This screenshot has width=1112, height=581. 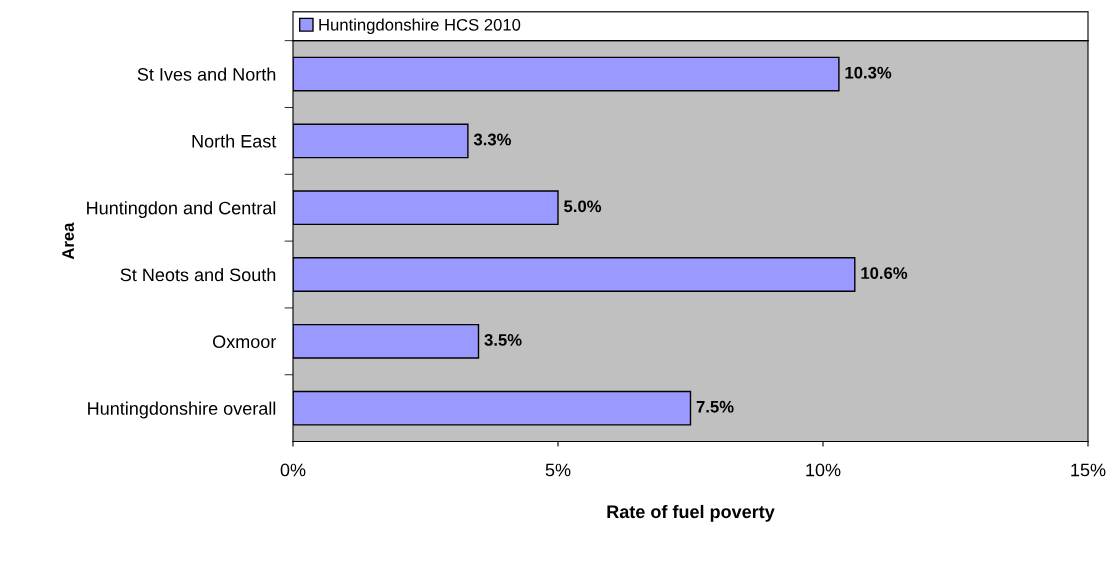 What do you see at coordinates (583, 206) in the screenshot?
I see `text: 5.0%` at bounding box center [583, 206].